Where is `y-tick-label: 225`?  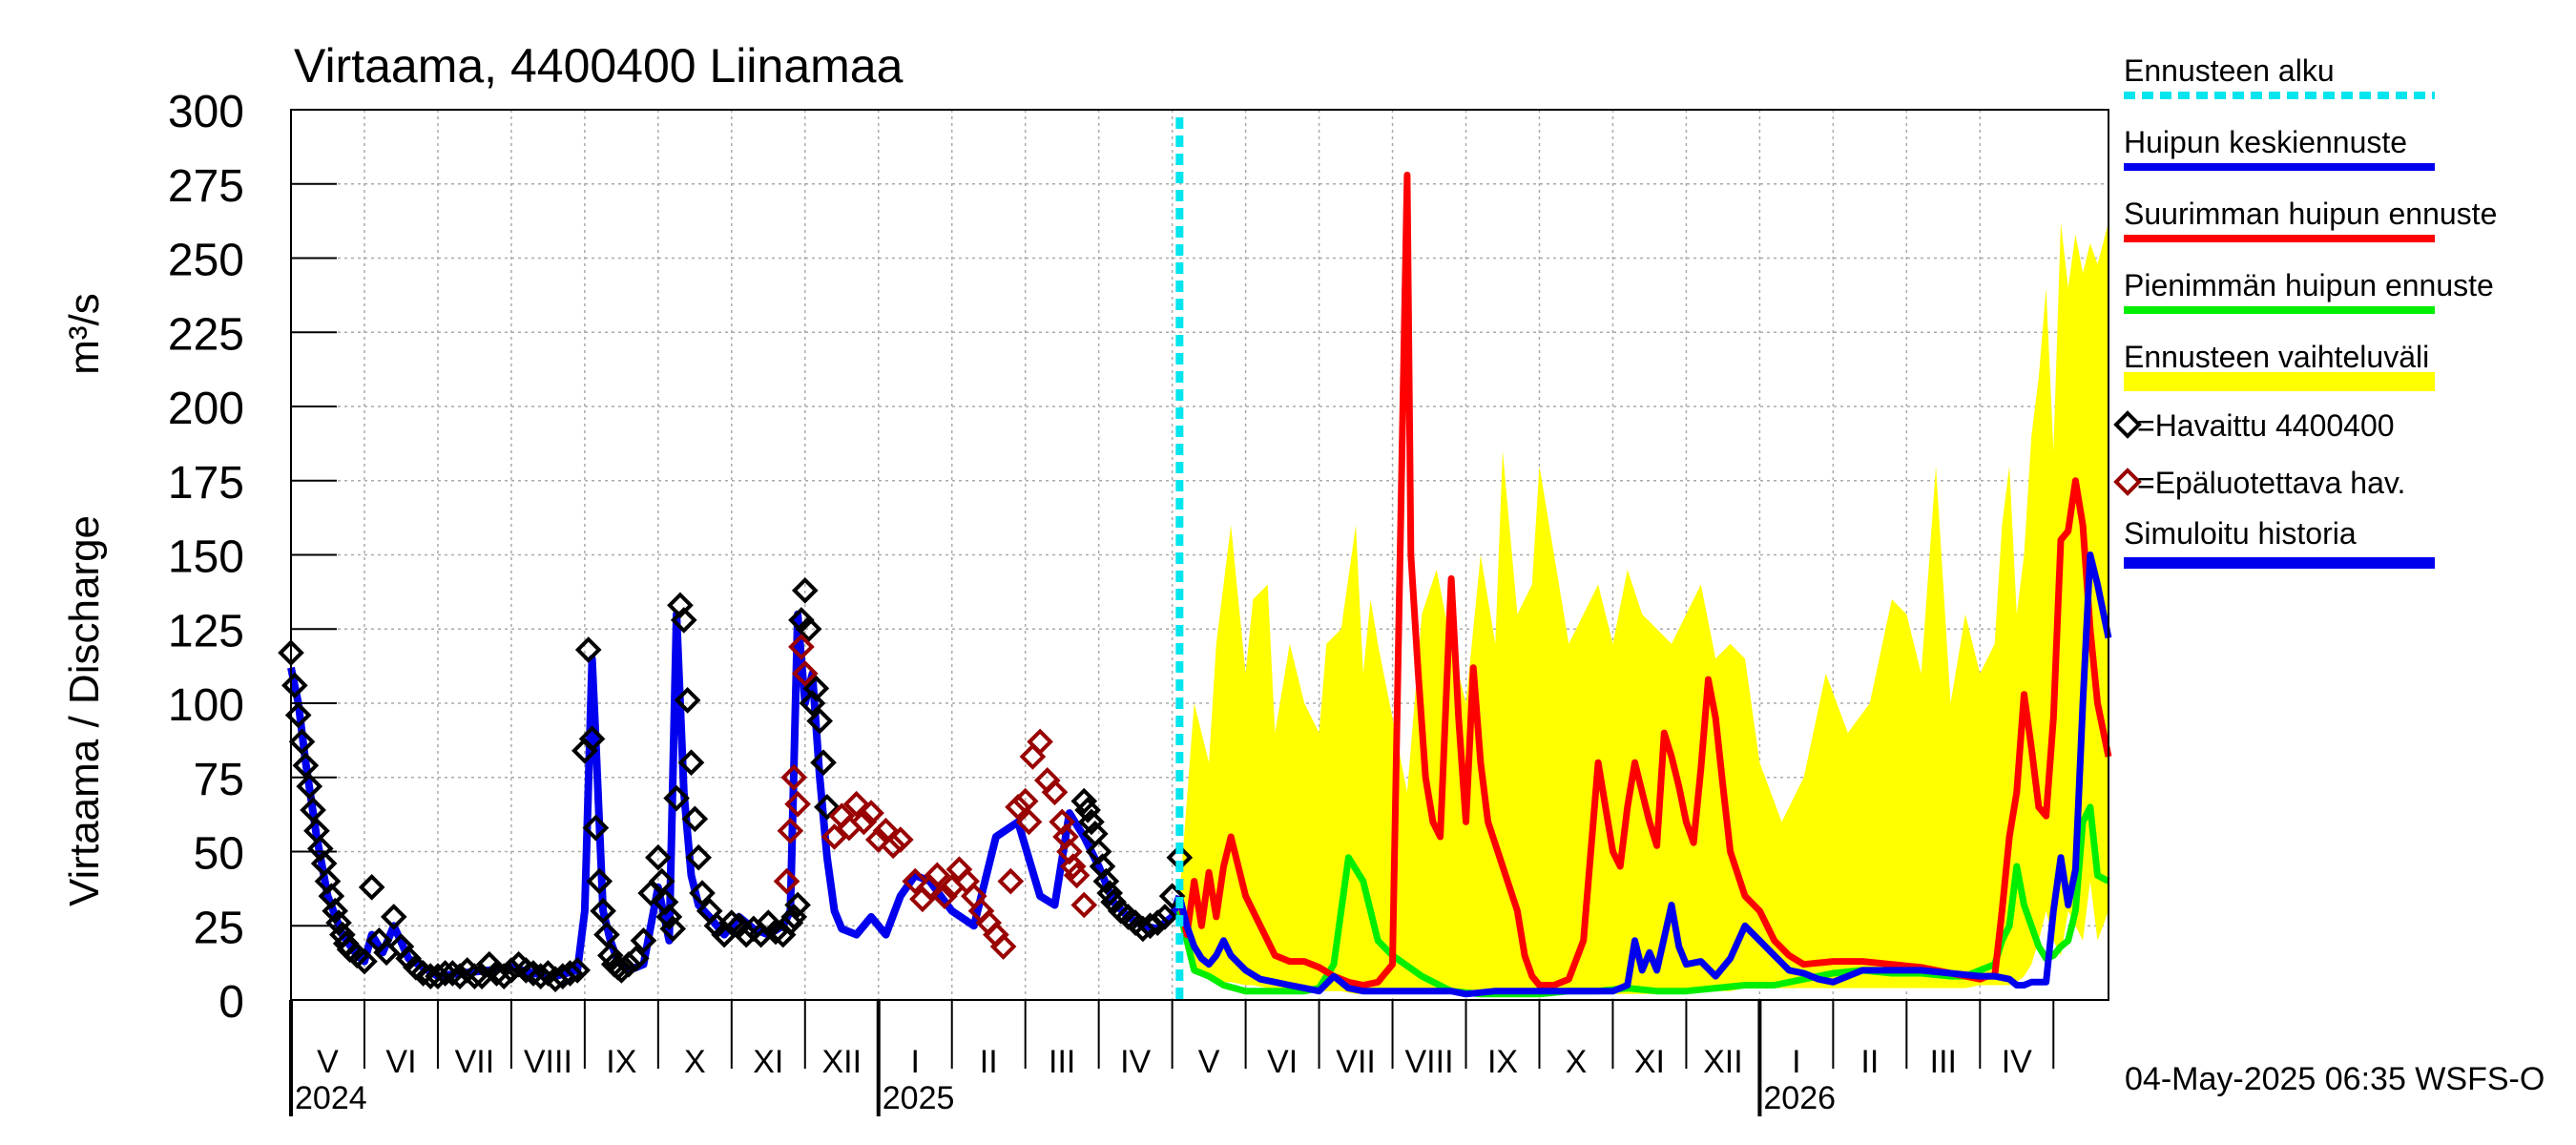 y-tick-label: 225 is located at coordinates (206, 335).